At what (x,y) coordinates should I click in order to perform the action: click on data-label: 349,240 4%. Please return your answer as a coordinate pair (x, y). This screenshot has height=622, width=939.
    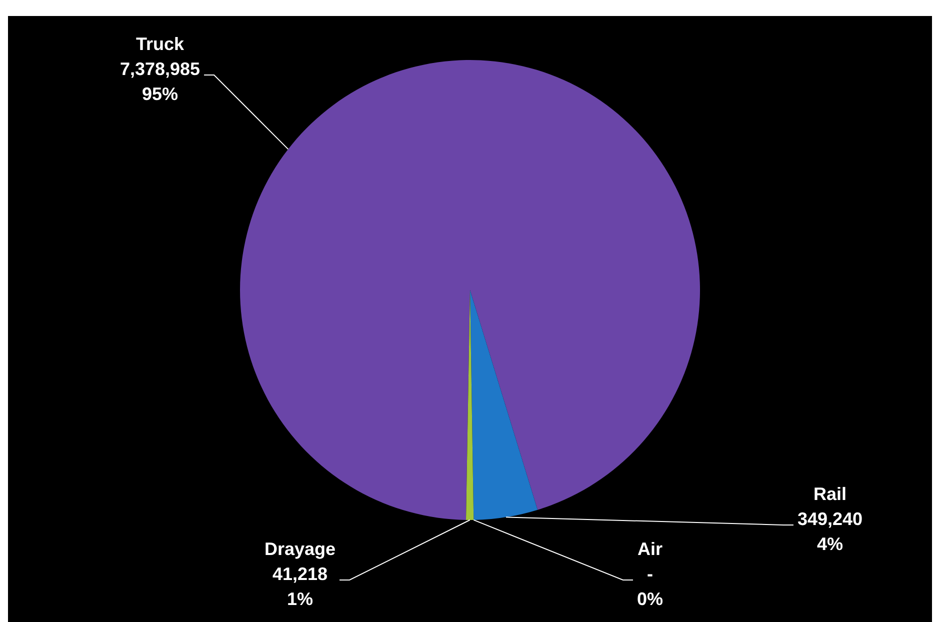
    Looking at the image, I should click on (830, 531).